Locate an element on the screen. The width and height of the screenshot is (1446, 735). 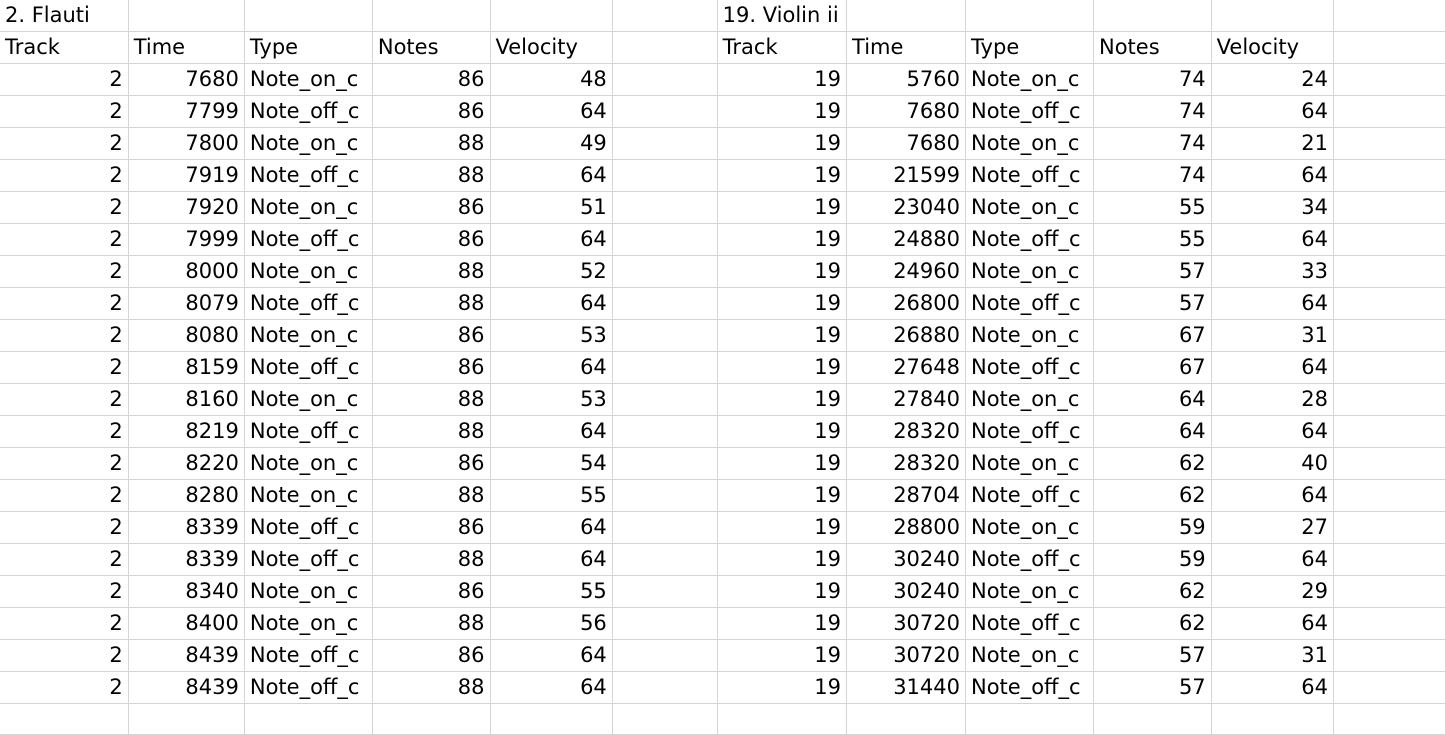
data-cell: 8219 is located at coordinates (186, 431).